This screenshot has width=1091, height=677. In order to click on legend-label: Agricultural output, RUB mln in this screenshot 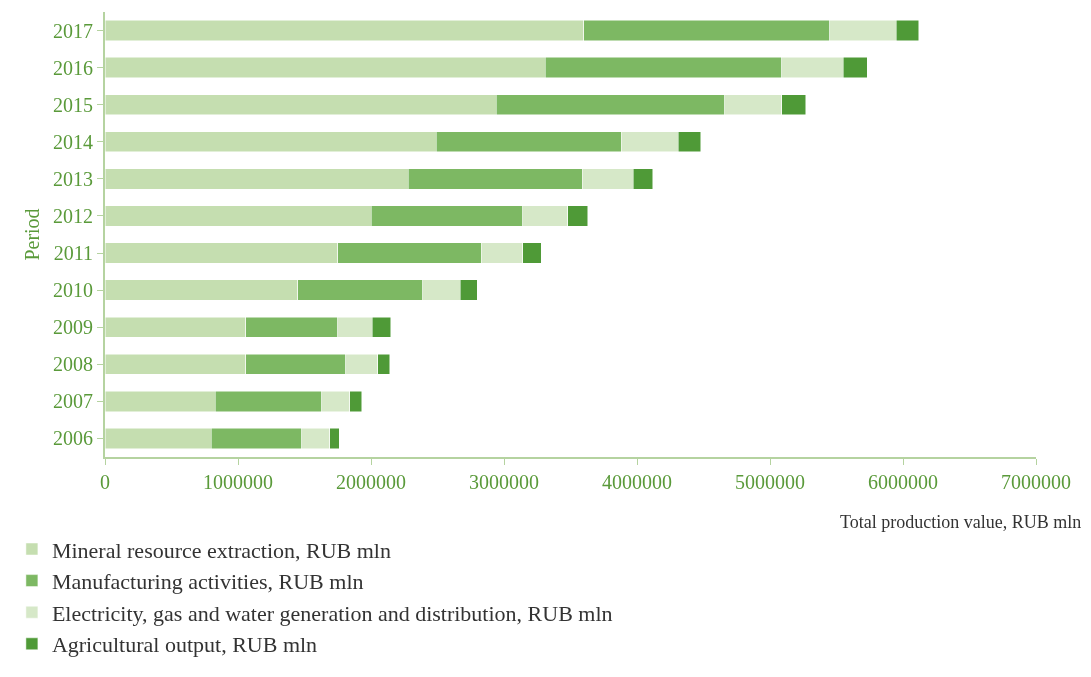, I will do `click(184, 645)`.